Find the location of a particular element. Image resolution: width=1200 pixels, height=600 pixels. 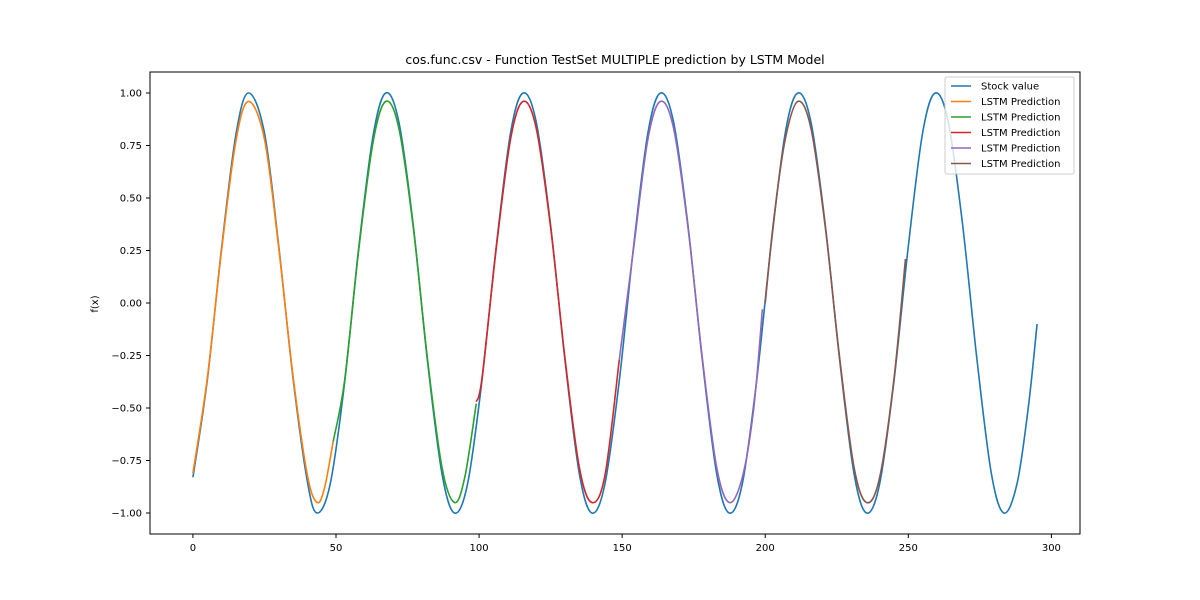

x-tick-label: 100 is located at coordinates (479, 548).